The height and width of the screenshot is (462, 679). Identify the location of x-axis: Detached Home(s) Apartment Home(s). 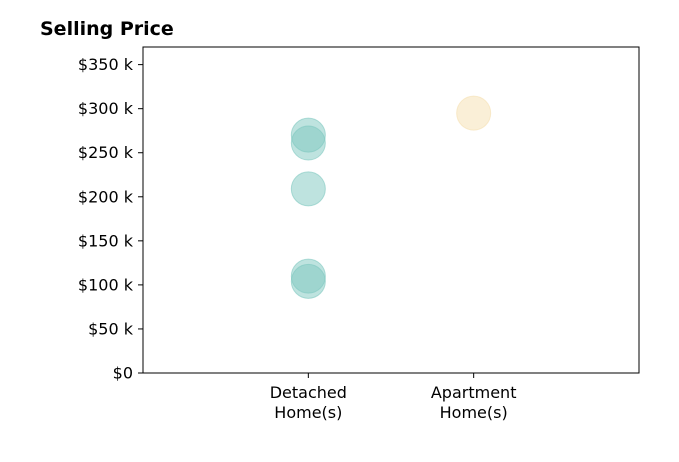
(393, 397).